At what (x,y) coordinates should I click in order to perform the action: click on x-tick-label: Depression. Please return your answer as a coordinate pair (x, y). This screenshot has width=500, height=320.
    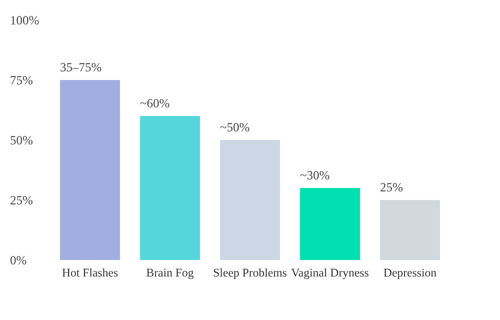
    Looking at the image, I should click on (410, 274).